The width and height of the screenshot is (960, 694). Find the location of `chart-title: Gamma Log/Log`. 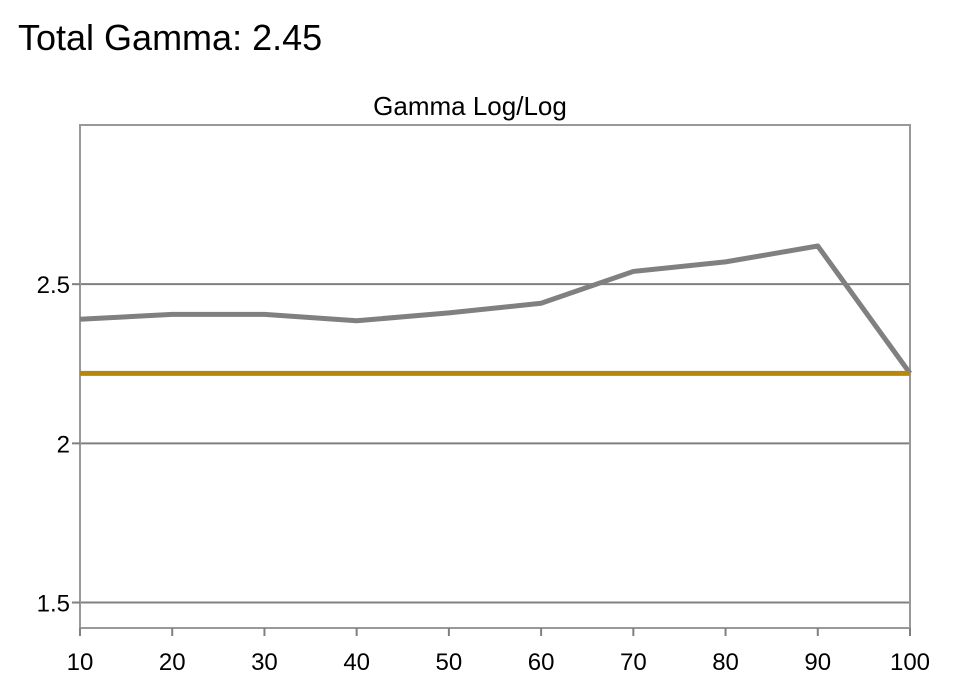

chart-title: Gamma Log/Log is located at coordinates (470, 106).